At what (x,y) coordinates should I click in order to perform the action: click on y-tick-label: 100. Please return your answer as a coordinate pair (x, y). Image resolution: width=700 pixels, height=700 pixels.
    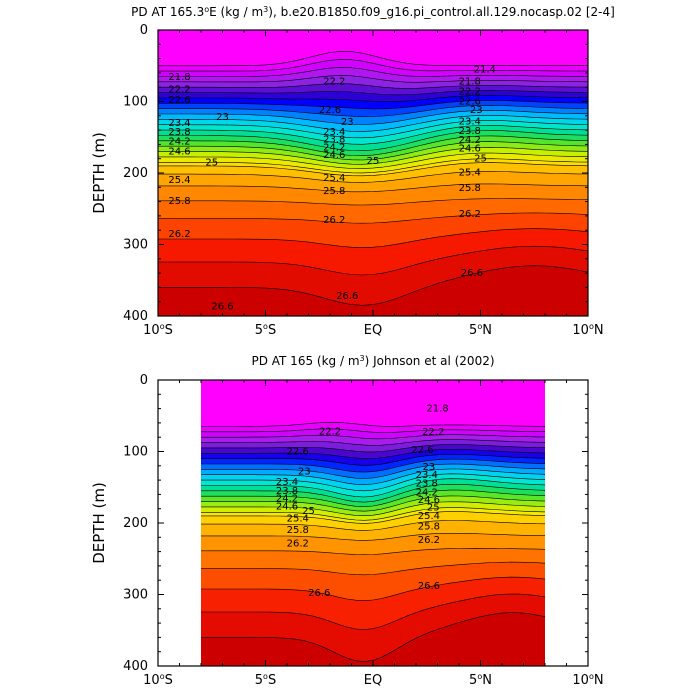
    Looking at the image, I should click on (135, 452).